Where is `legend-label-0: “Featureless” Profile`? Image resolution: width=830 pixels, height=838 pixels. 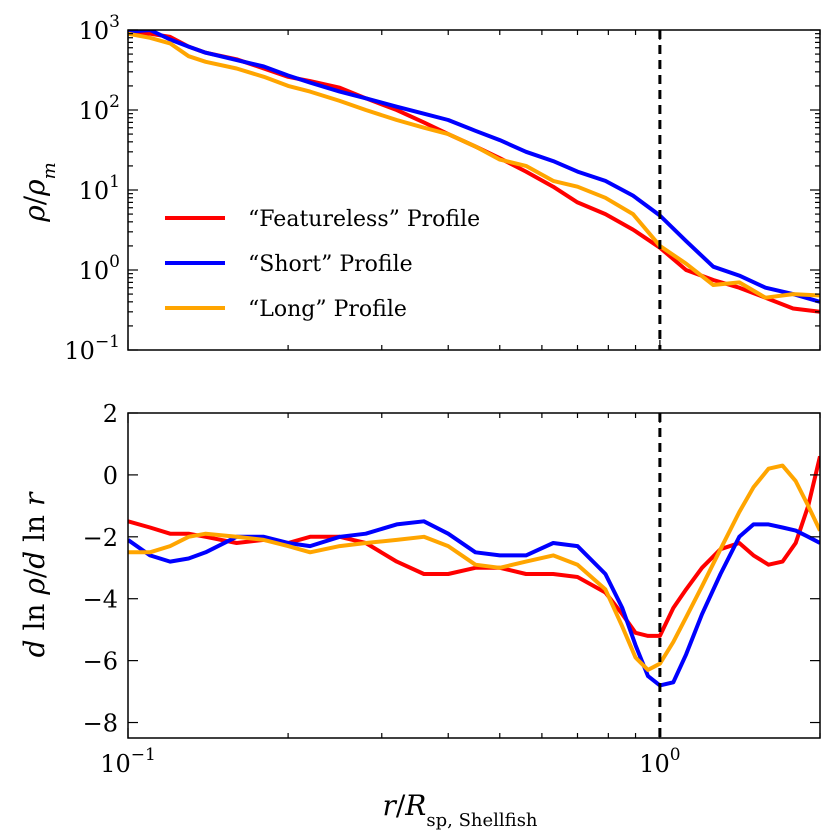 legend-label-0: “Featureless” Profile is located at coordinates (364, 219).